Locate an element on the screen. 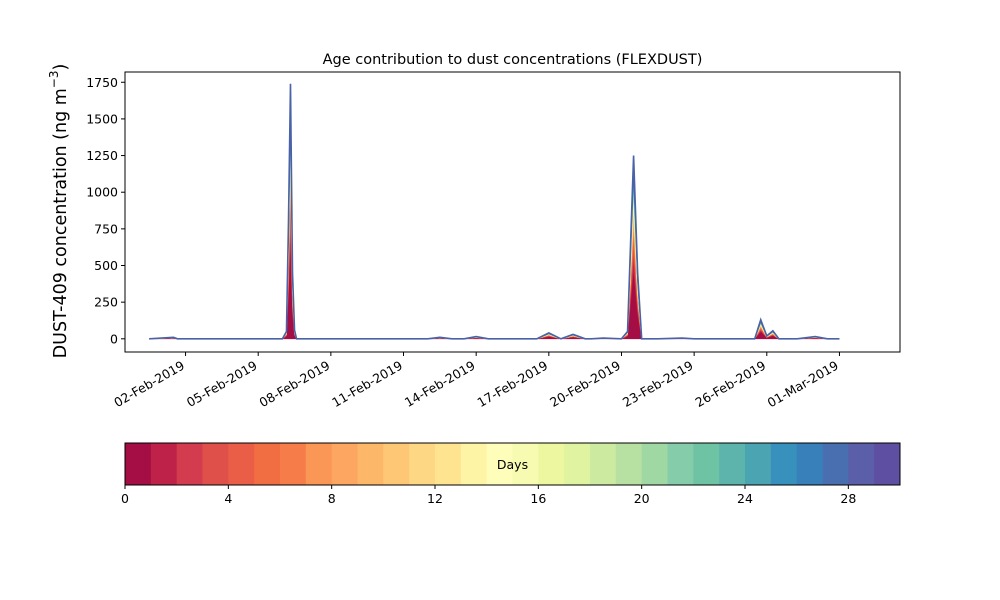 The width and height of the screenshot is (1000, 600). y-tick-label: 1000 is located at coordinates (102, 192).